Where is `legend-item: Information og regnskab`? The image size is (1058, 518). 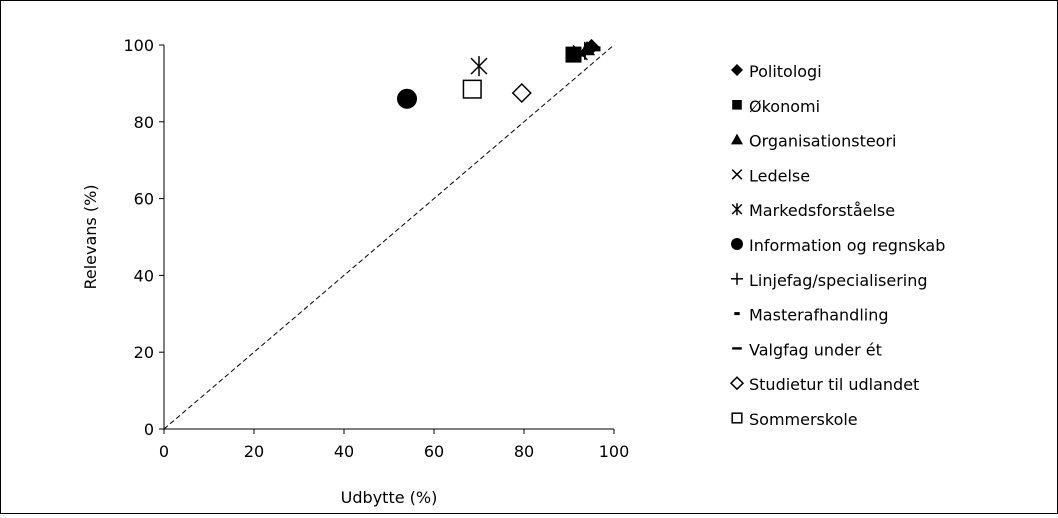 legend-item: Information og regnskab is located at coordinates (838, 245).